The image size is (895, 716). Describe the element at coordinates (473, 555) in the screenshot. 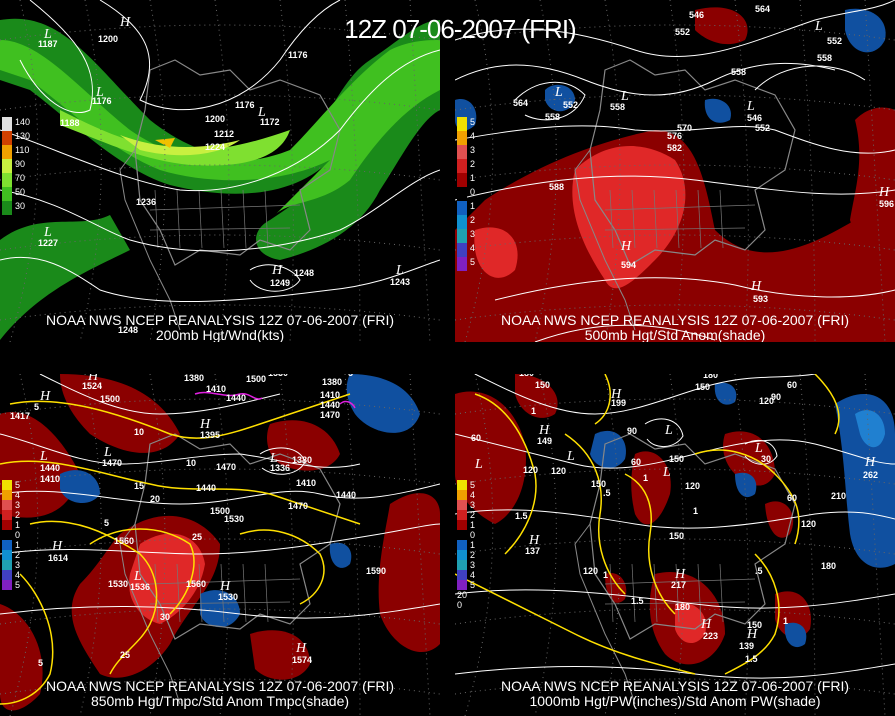

I see `legend-label: 2` at that location.